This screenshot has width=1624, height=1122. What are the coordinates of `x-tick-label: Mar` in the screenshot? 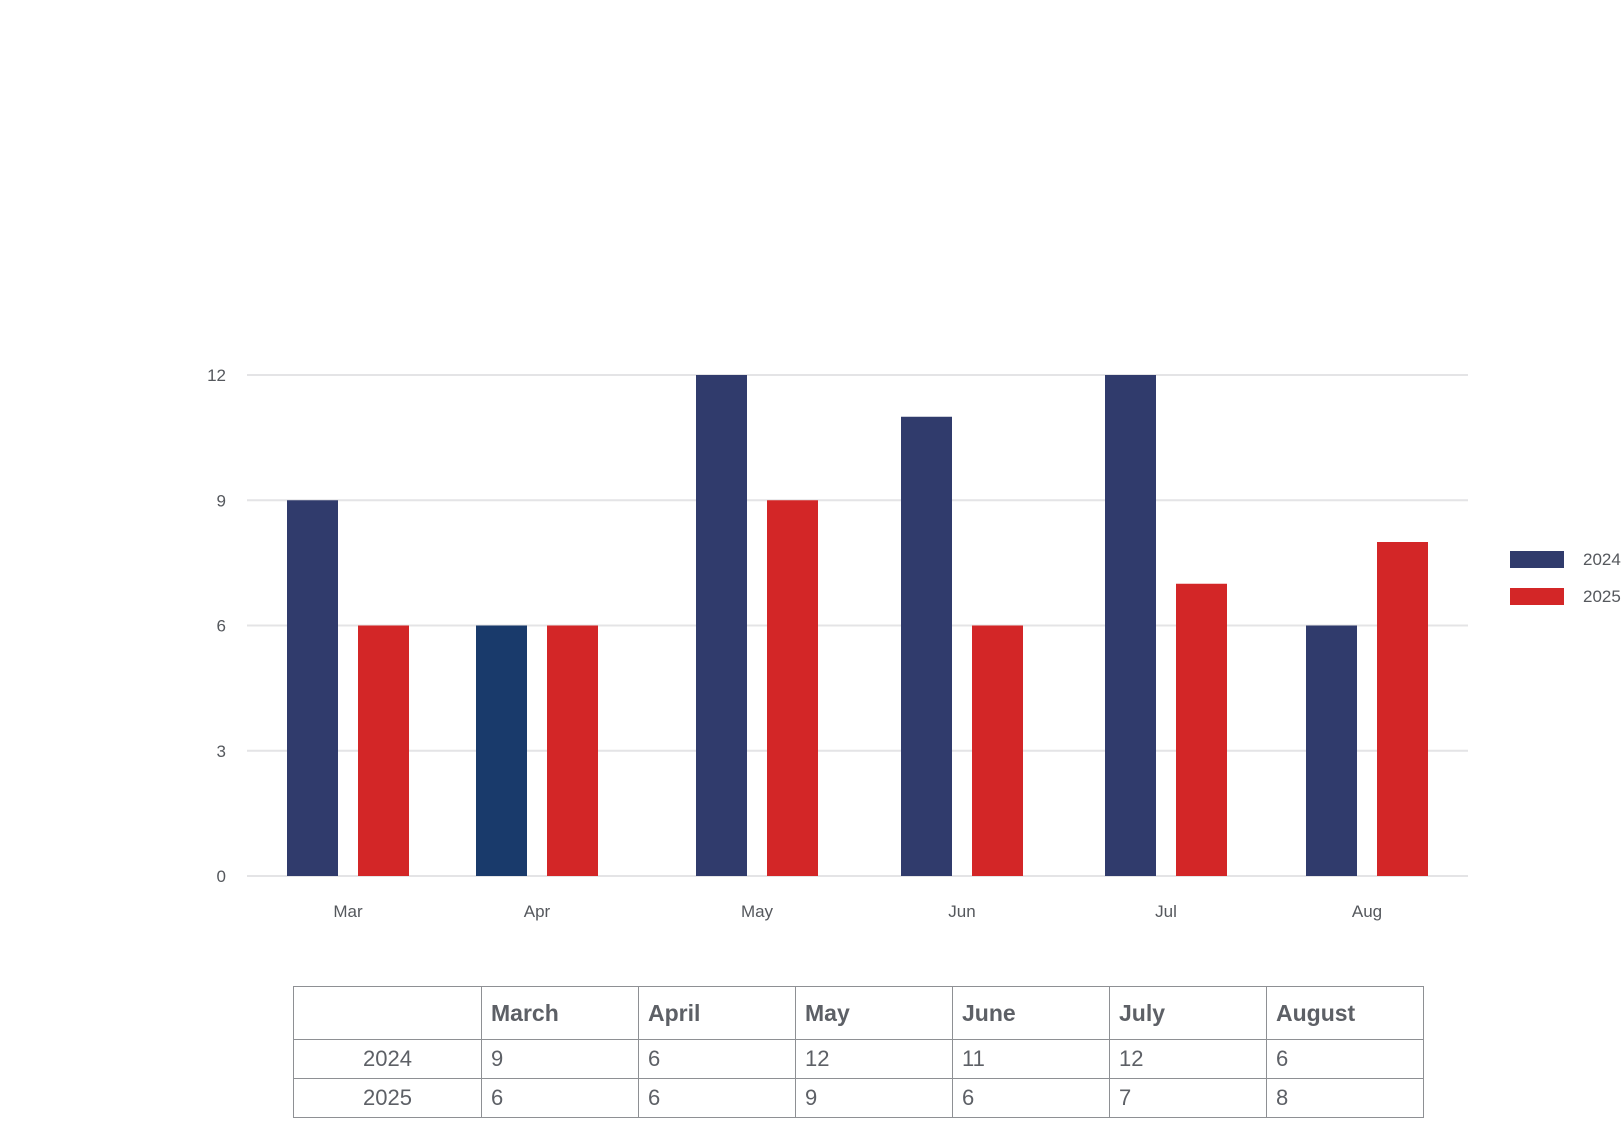 It's located at (348, 911).